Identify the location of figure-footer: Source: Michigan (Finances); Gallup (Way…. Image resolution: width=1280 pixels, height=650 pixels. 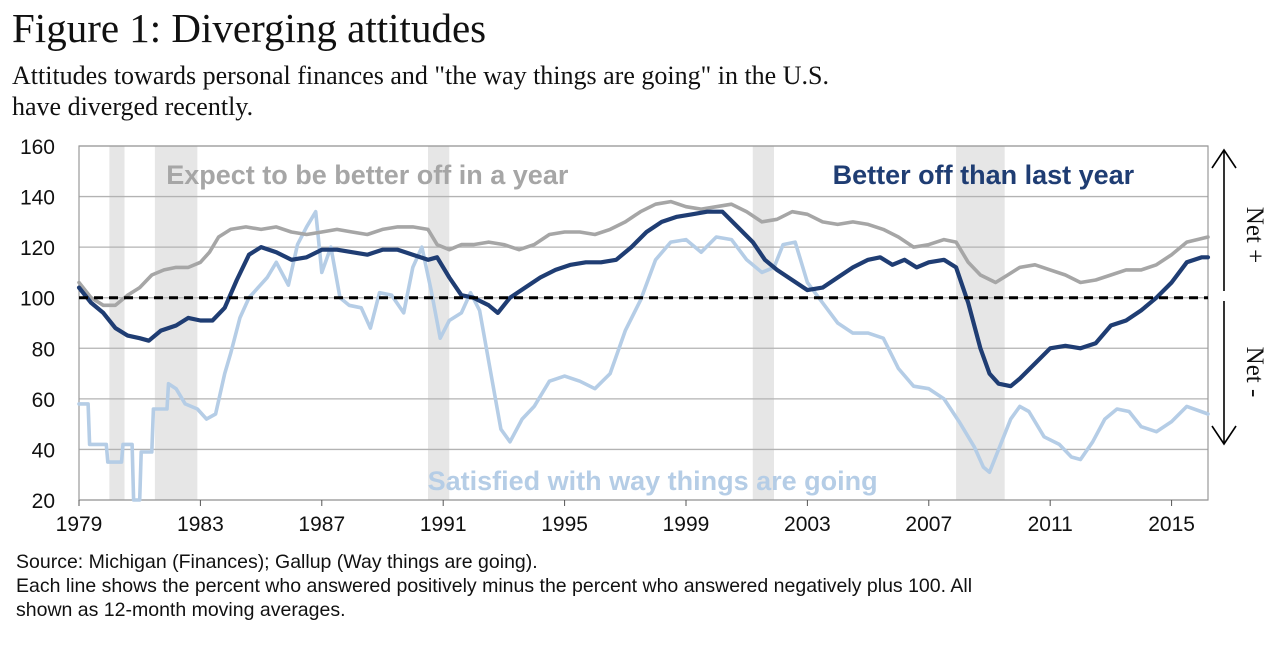
(641, 586).